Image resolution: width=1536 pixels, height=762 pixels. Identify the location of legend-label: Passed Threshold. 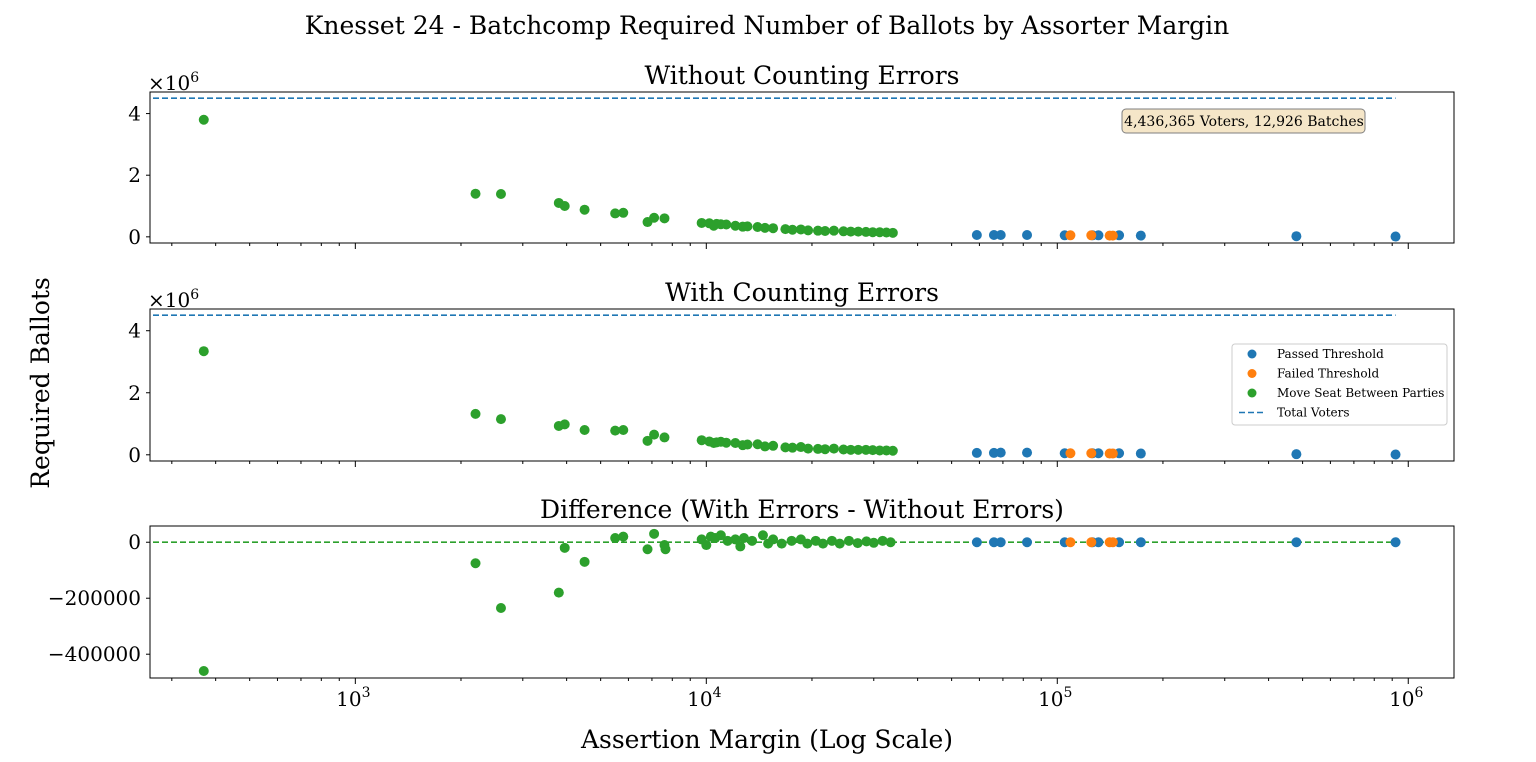
(1330, 354).